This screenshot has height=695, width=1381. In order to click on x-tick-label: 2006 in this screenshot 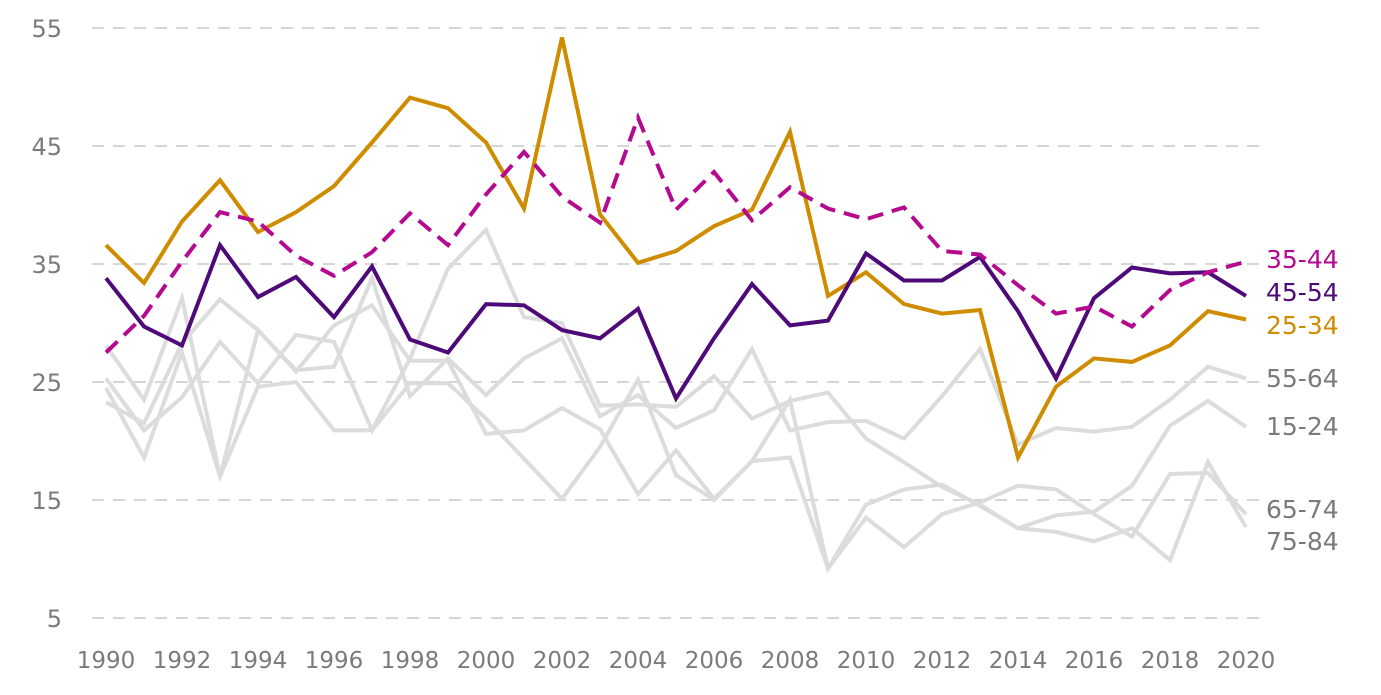, I will do `click(714, 661)`.